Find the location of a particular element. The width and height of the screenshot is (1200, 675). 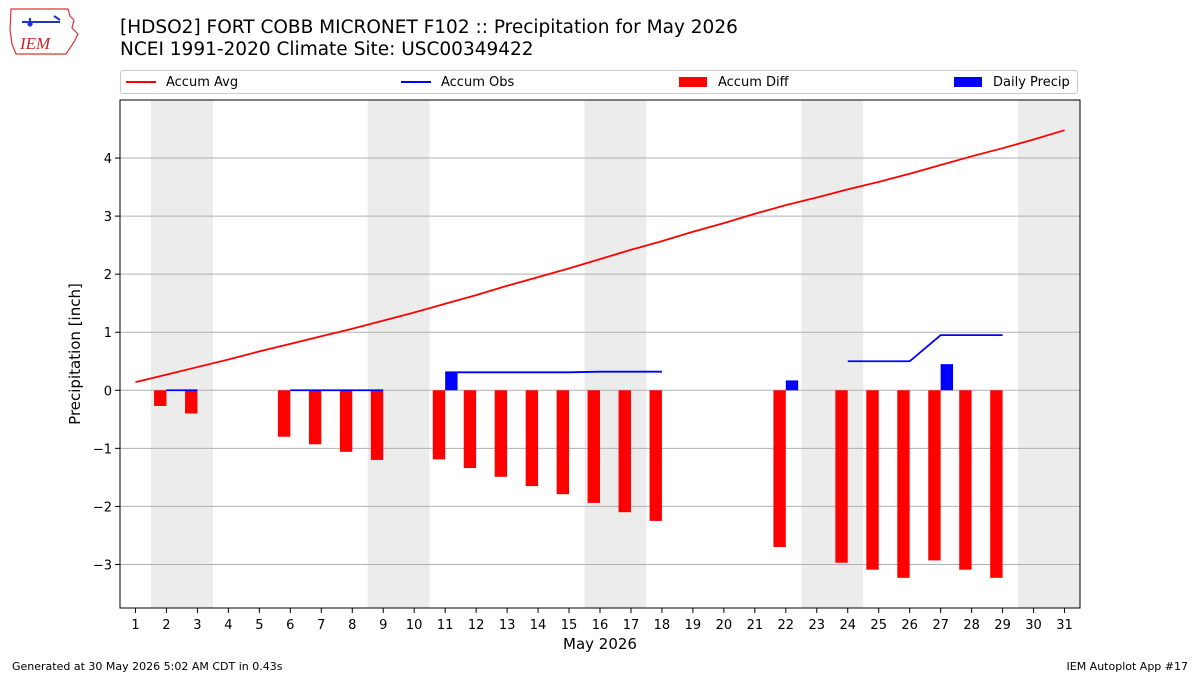

x-tick-label: 25 is located at coordinates (878, 625).